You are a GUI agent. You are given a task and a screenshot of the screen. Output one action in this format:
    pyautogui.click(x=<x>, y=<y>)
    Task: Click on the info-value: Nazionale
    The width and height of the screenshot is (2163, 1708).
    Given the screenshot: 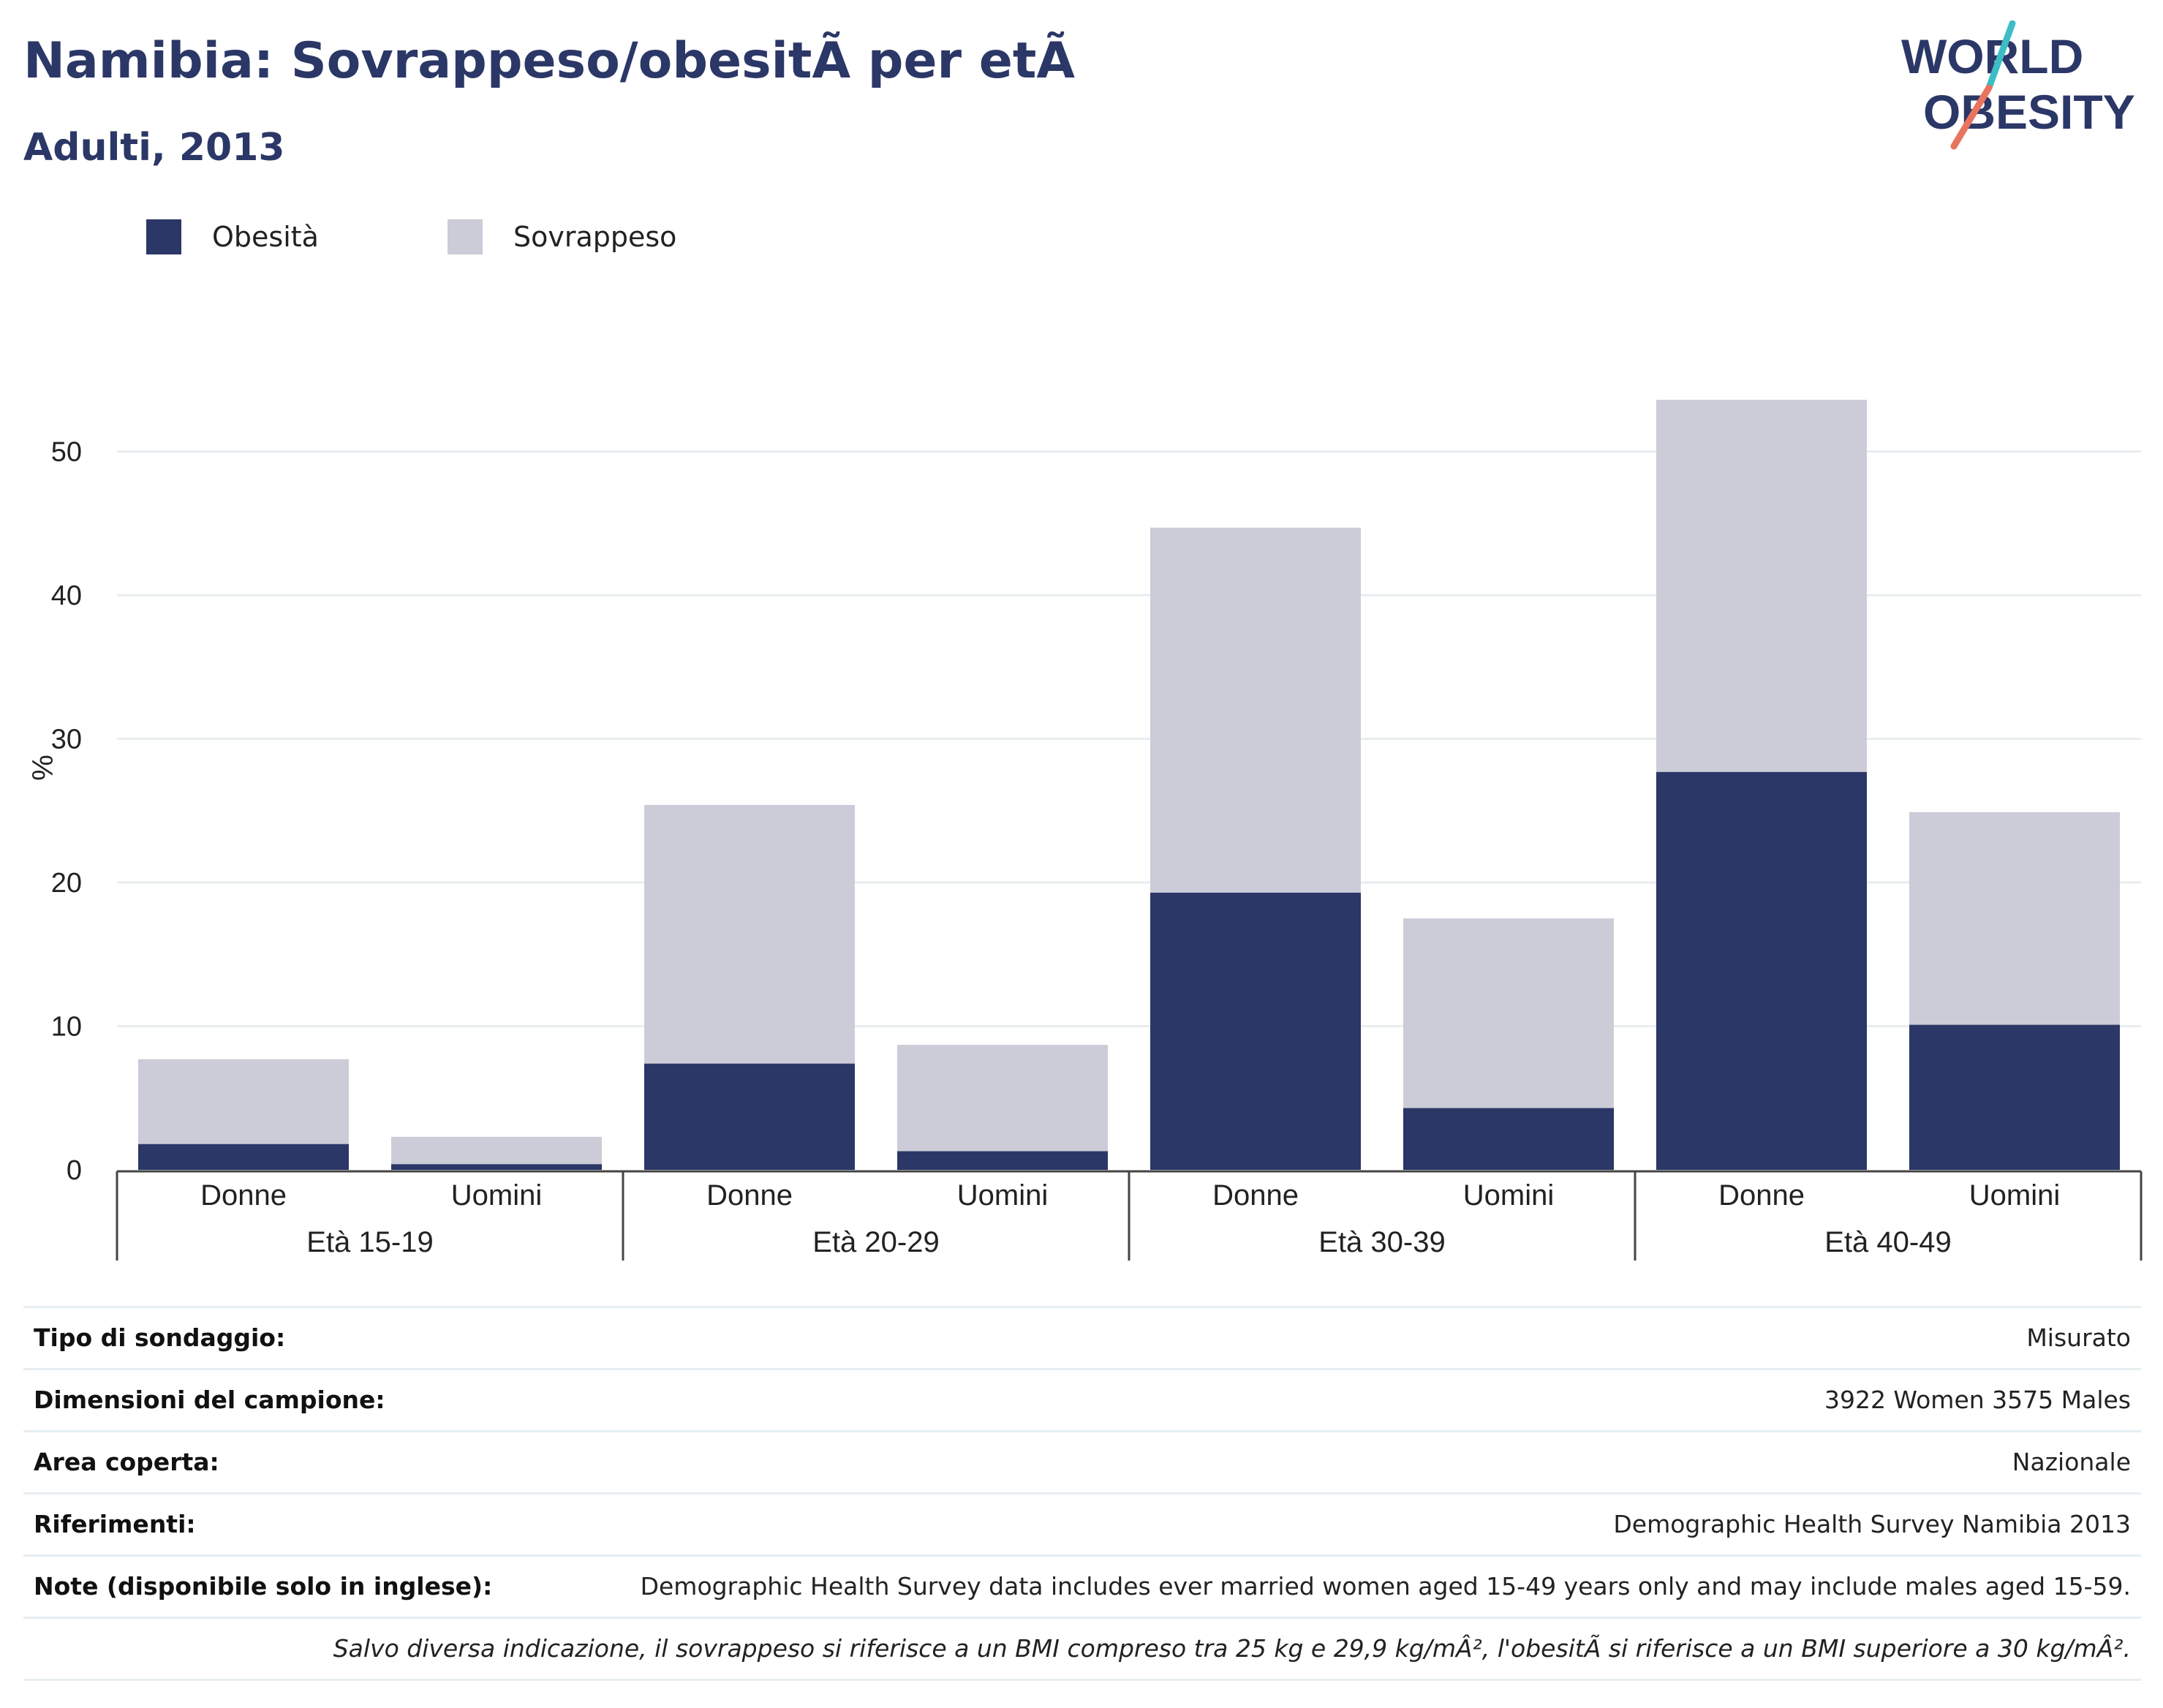 What is the action you would take?
    pyautogui.click(x=2072, y=1462)
    